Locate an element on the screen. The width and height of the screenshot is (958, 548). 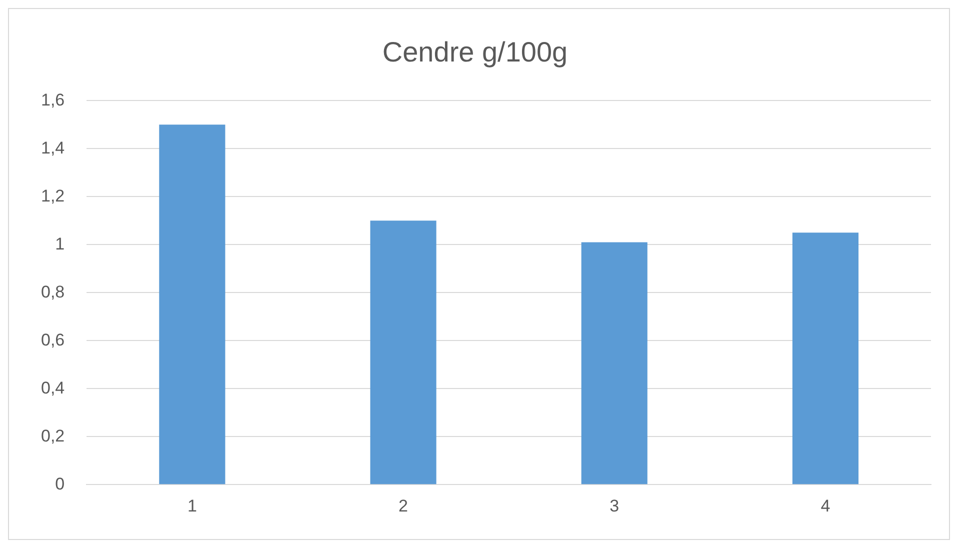
y-tick-label: 0,4 is located at coordinates (52, 388).